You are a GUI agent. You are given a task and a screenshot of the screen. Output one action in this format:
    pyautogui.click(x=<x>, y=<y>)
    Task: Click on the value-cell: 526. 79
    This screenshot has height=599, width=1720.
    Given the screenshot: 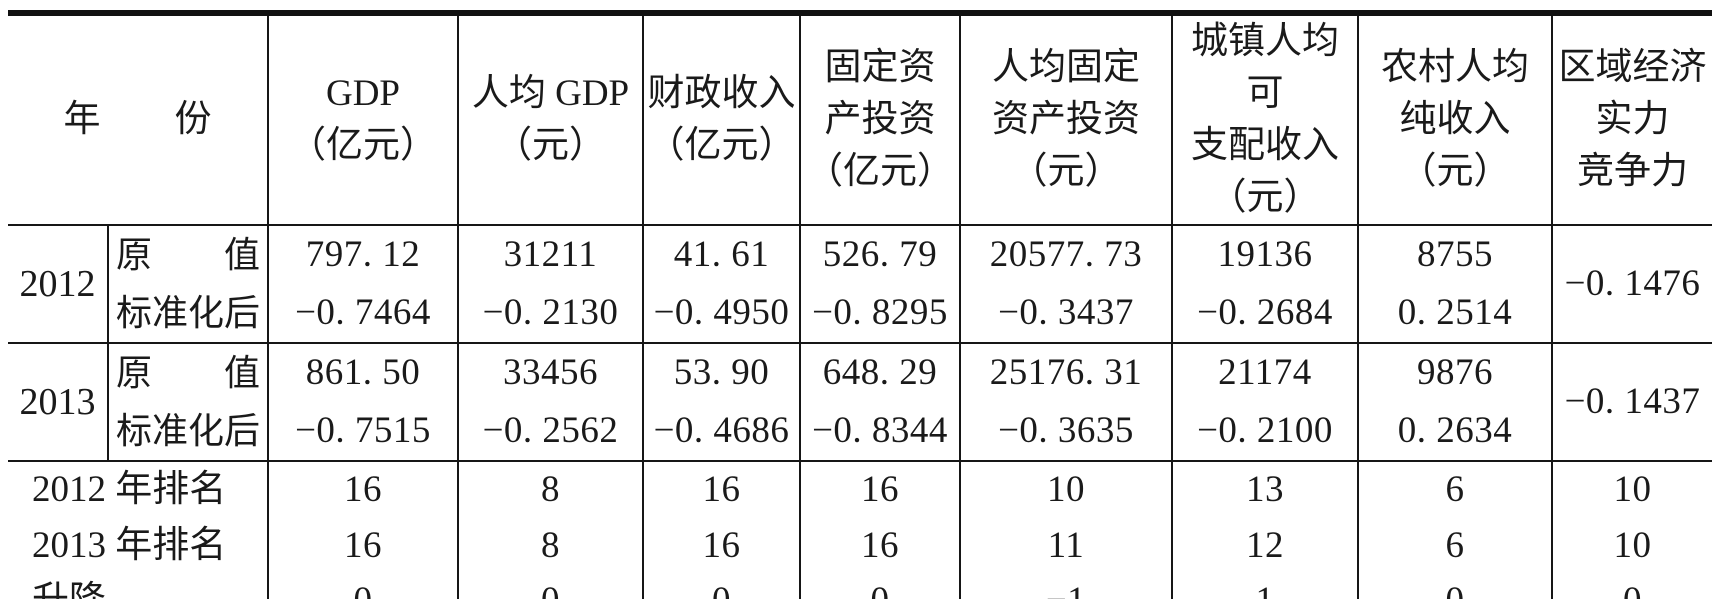 What is the action you would take?
    pyautogui.click(x=880, y=254)
    